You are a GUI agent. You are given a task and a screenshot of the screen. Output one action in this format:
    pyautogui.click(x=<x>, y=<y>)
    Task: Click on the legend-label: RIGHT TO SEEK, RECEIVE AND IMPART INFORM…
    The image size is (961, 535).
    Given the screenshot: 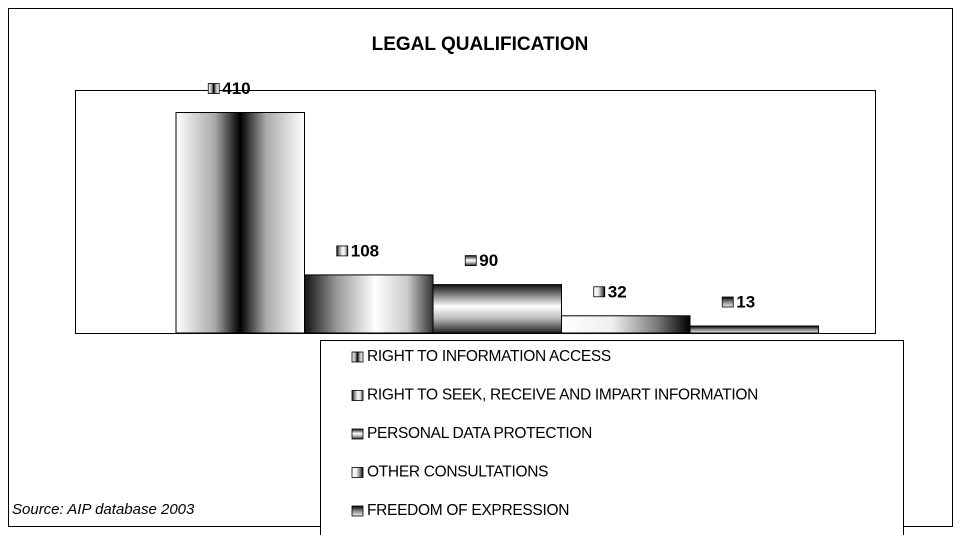 What is the action you would take?
    pyautogui.click(x=562, y=395)
    